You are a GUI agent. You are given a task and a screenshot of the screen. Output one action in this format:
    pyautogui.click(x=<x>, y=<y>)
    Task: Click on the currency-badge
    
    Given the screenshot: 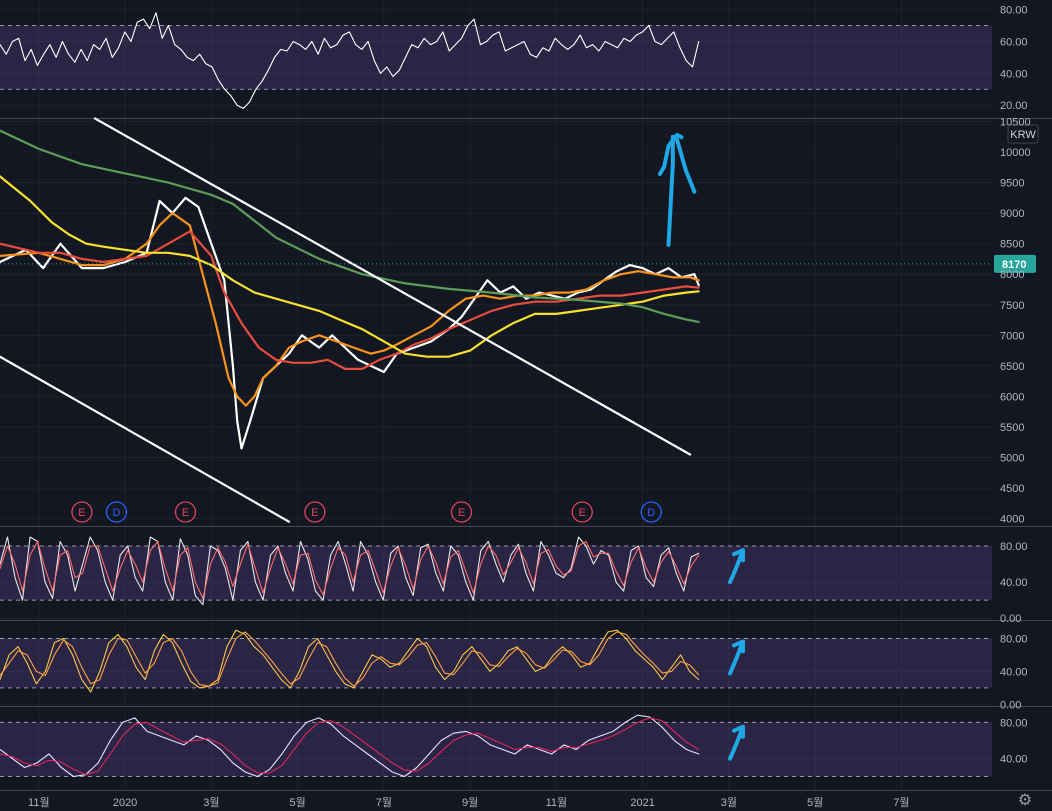 What is the action you would take?
    pyautogui.click(x=1023, y=134)
    